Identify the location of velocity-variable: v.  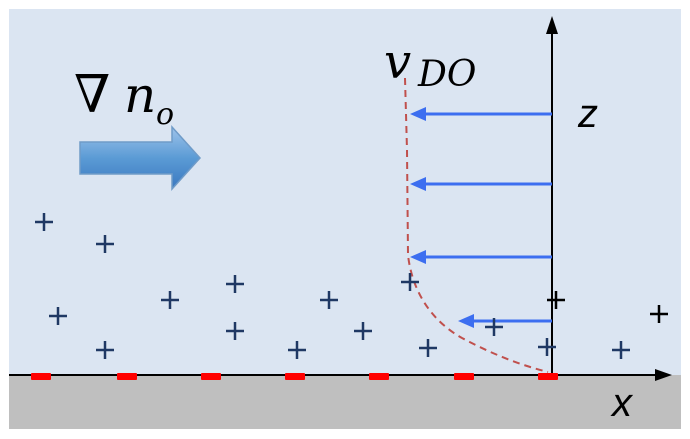
(397, 62).